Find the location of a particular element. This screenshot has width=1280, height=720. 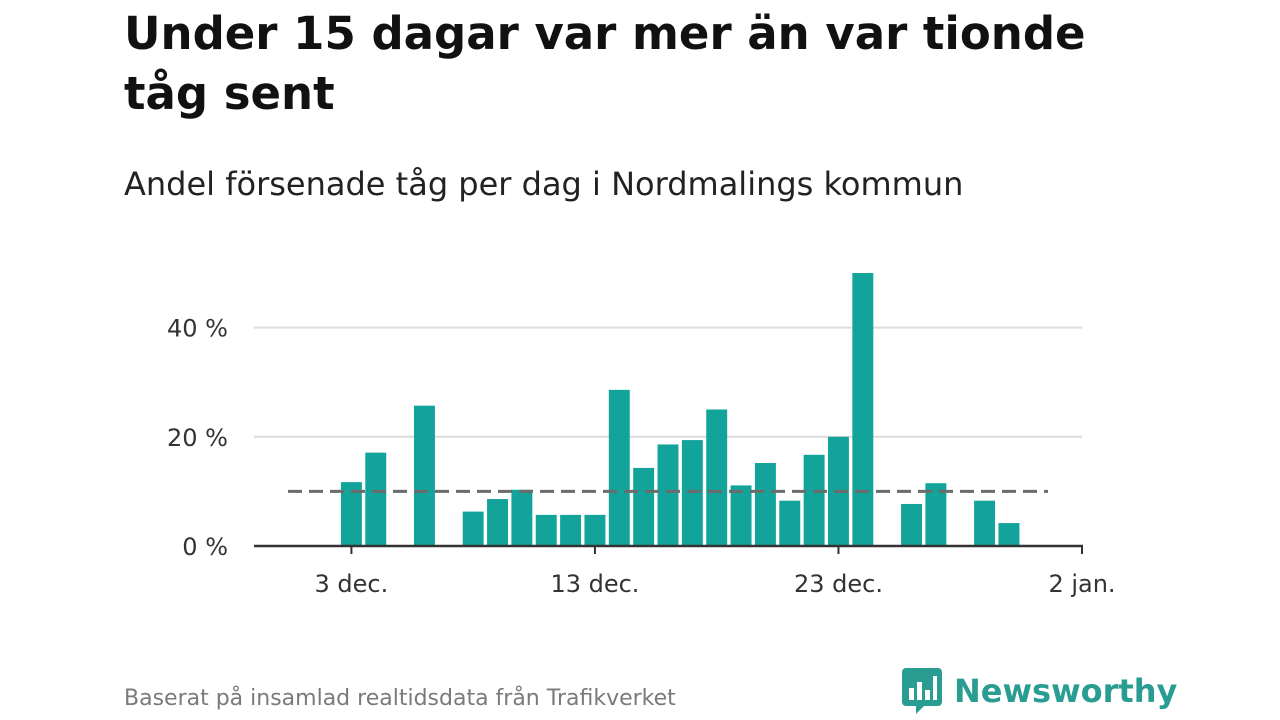

x-tick-label: 13 dec. is located at coordinates (594, 584).